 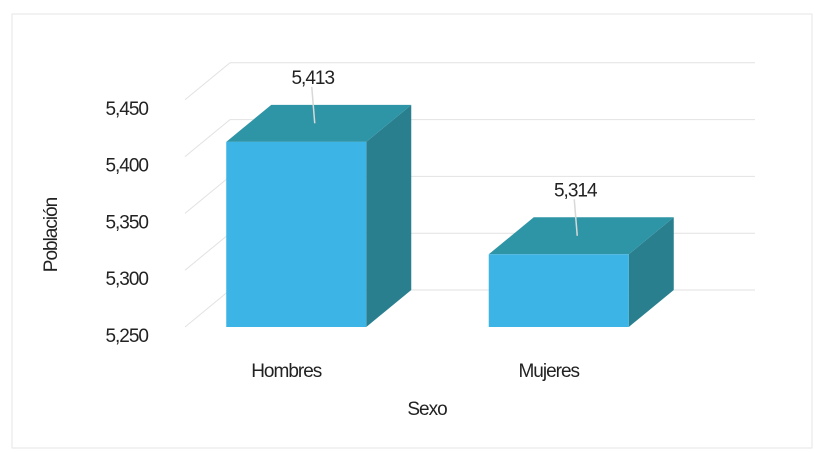 I want to click on data-label: 5,314, so click(x=576, y=190).